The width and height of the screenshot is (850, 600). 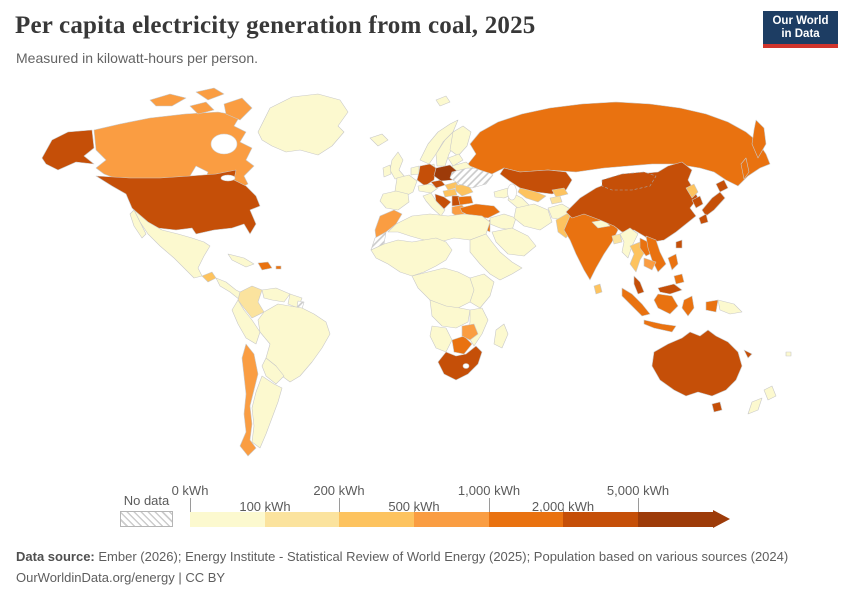 What do you see at coordinates (294, 343) in the screenshot?
I see `region-brazil` at bounding box center [294, 343].